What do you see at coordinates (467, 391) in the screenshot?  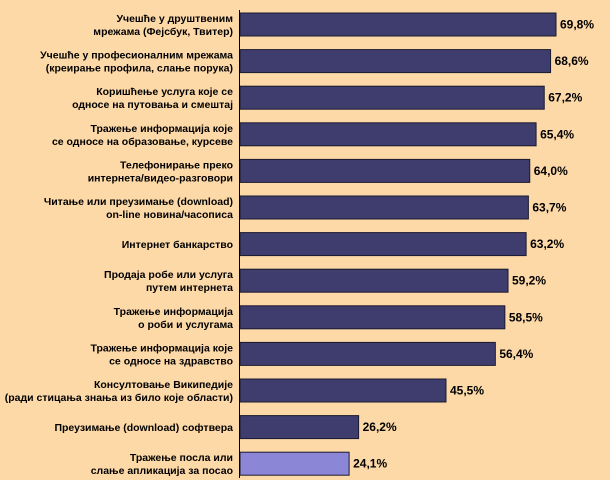 I see `value-label-11: 45,5%` at bounding box center [467, 391].